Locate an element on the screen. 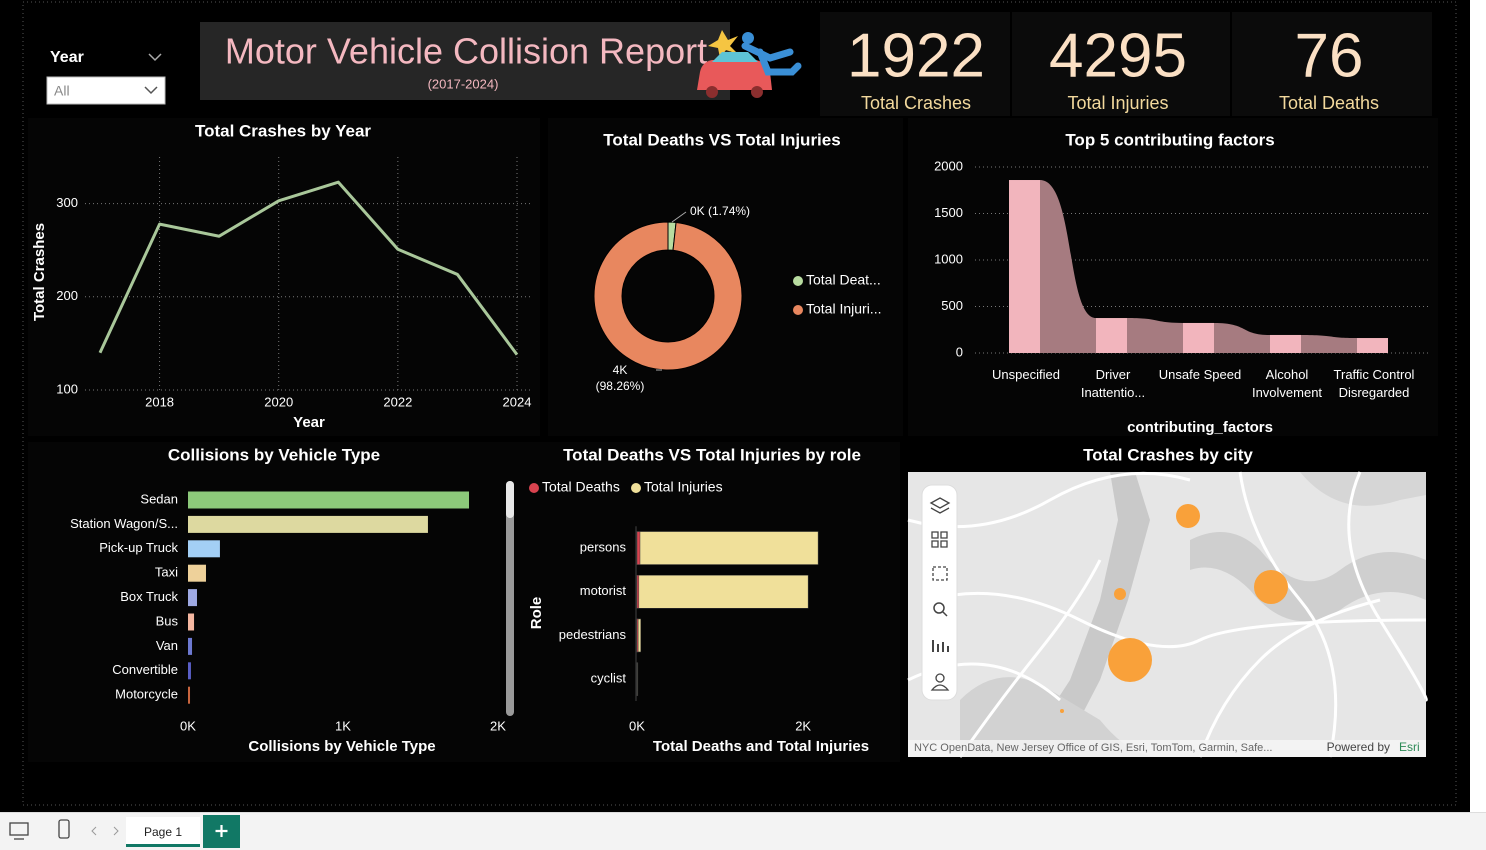  y-tick-label: 300 is located at coordinates (67, 202).